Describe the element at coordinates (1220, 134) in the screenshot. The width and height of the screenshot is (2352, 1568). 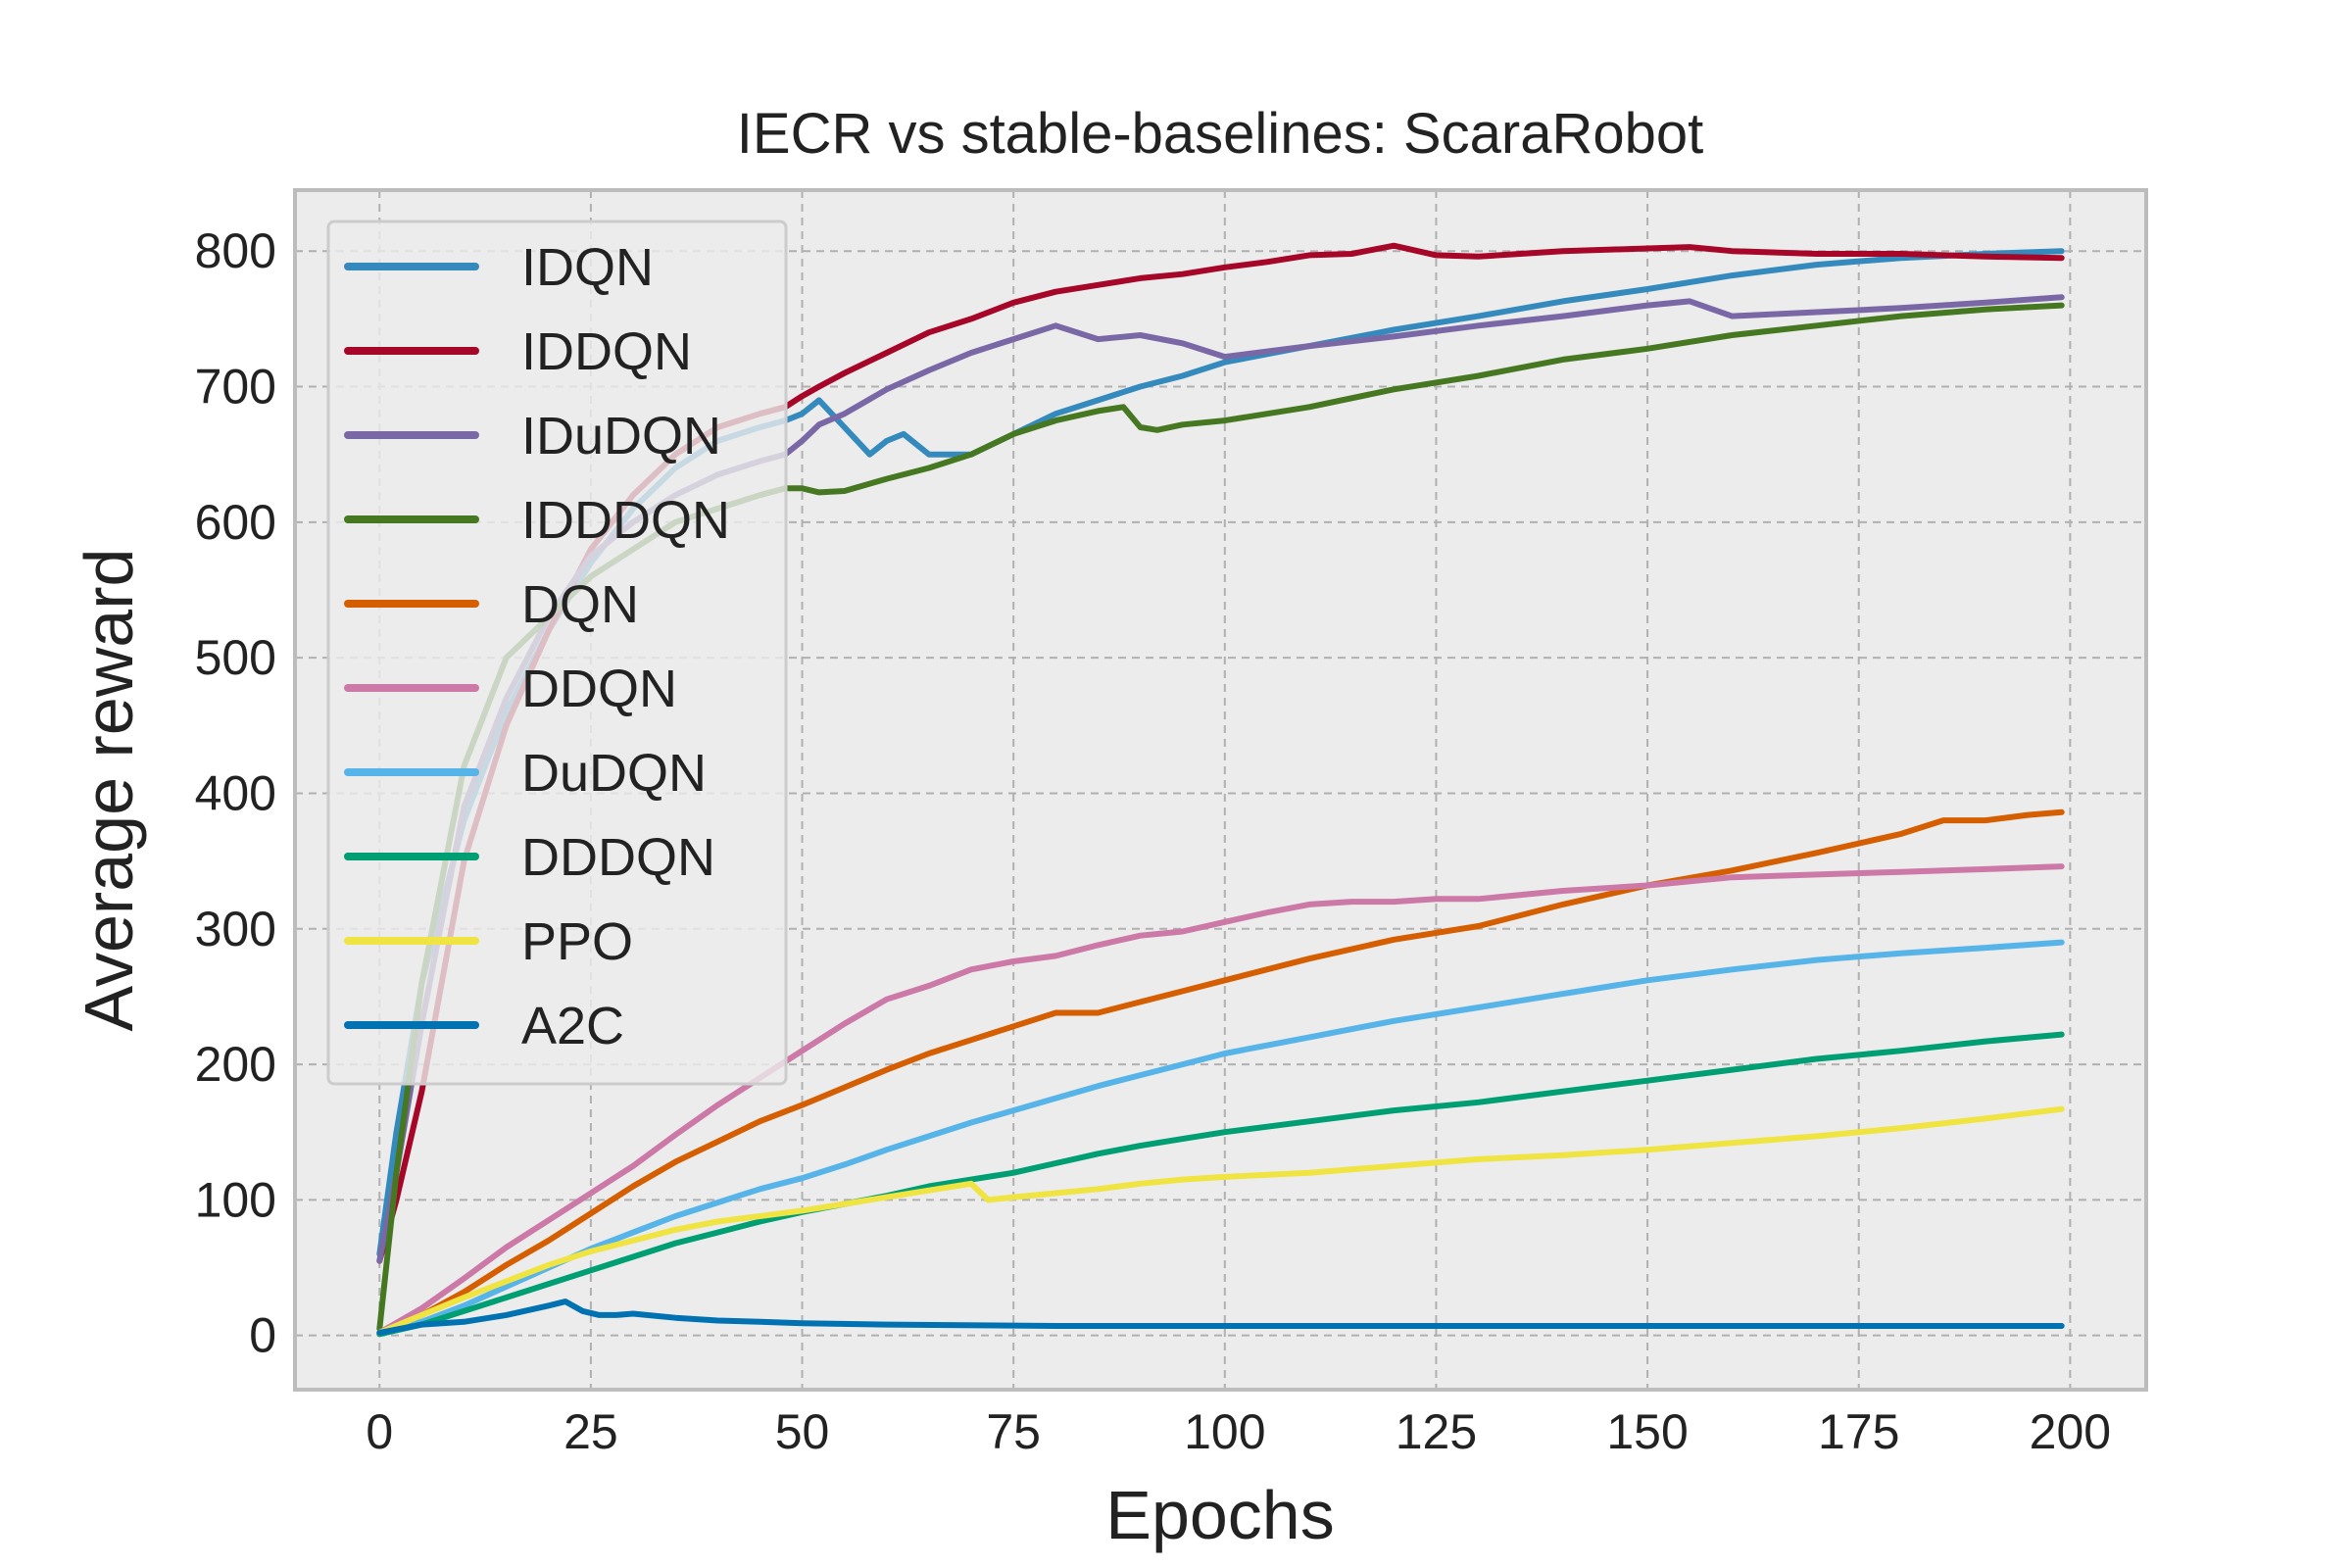
I see `chart-title: IECR vs stable-baselines: ScaraRobot` at that location.